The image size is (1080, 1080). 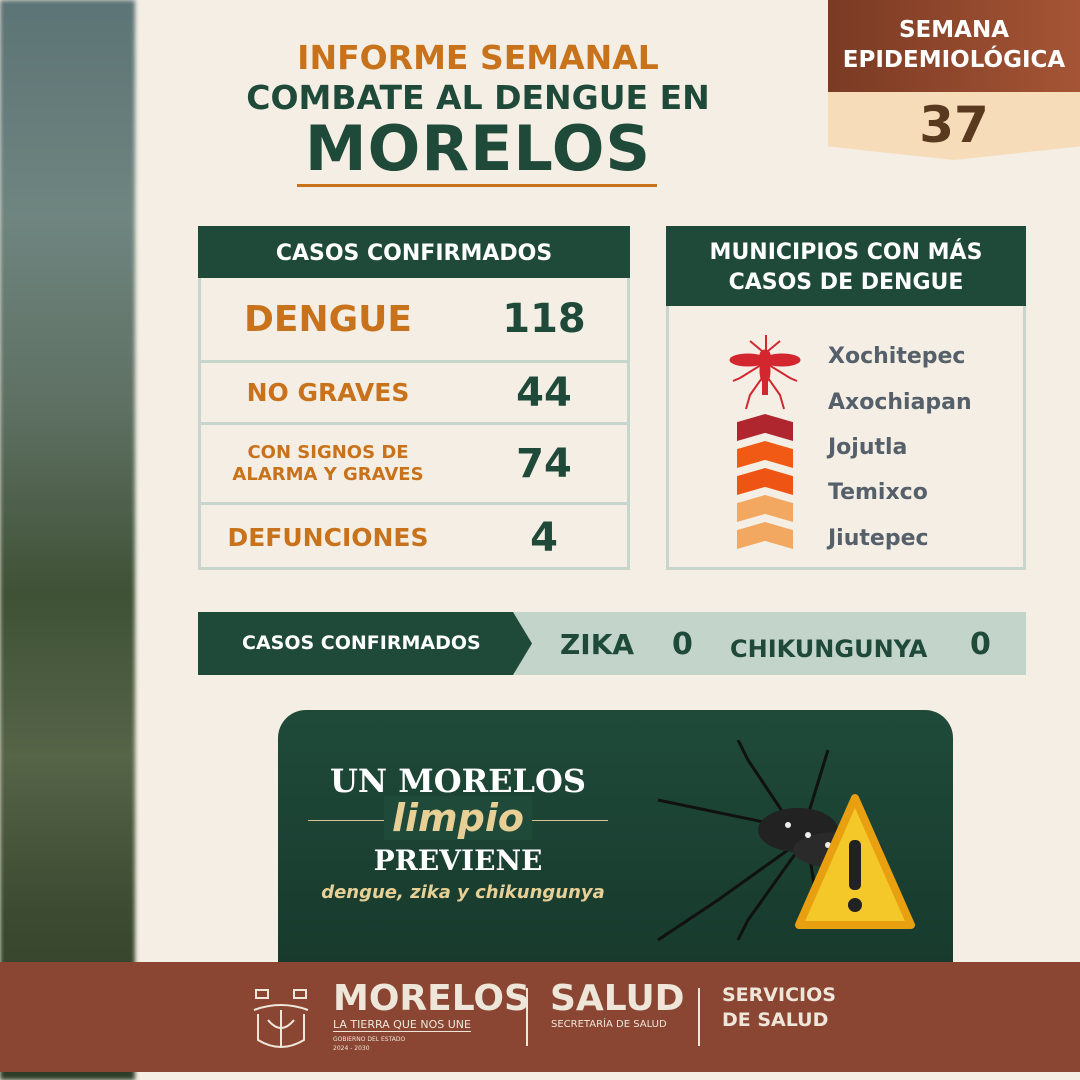 I want to click on footer-gov: GOBIERNO DEL ESTADO, so click(x=369, y=1039).